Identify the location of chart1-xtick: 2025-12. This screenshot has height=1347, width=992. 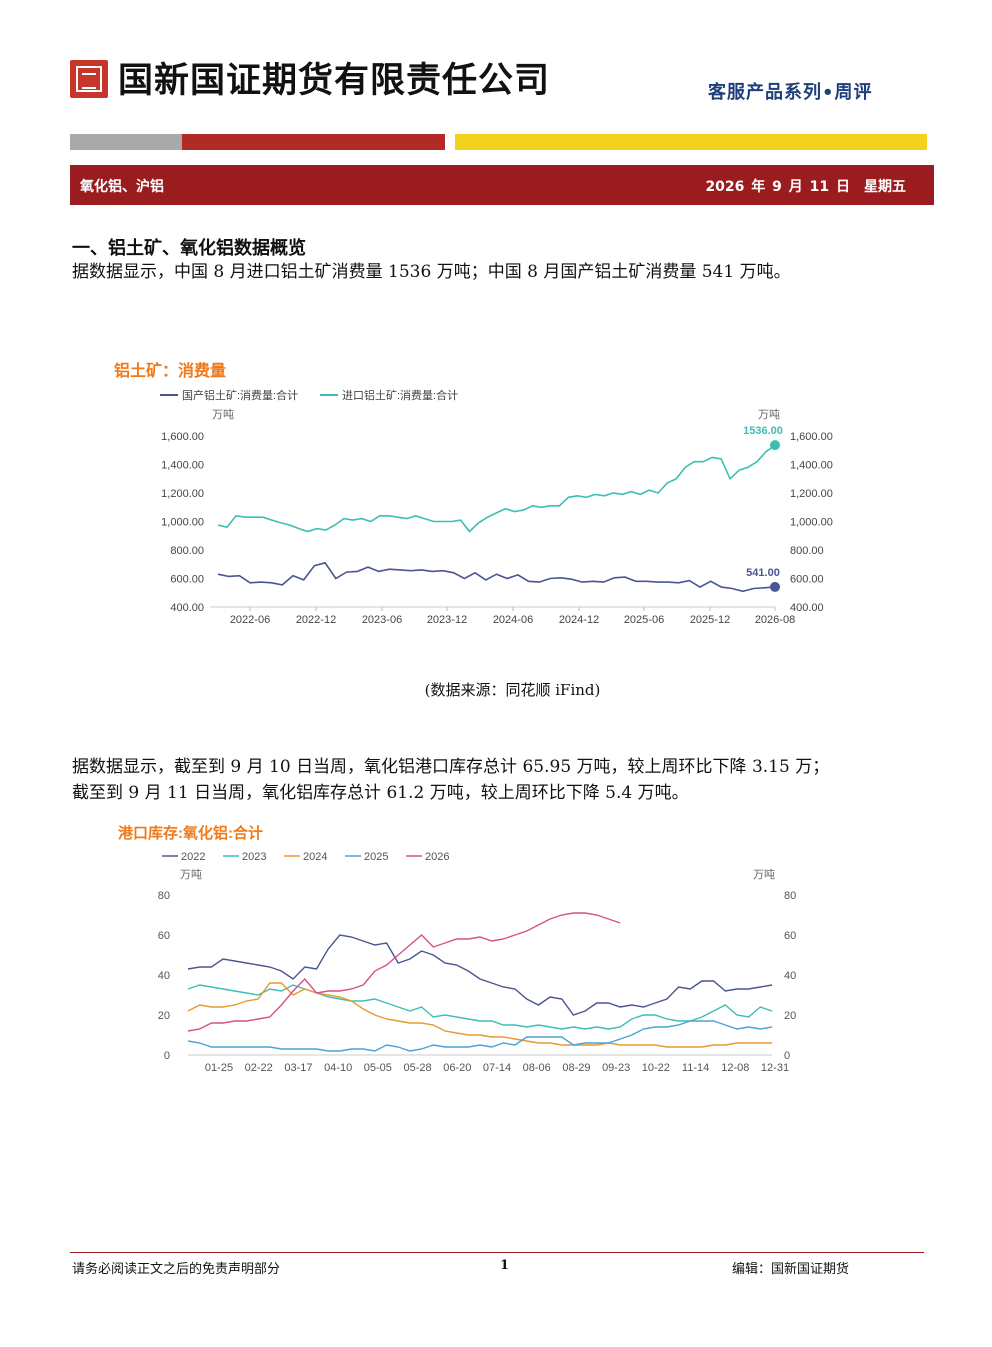
(710, 620).